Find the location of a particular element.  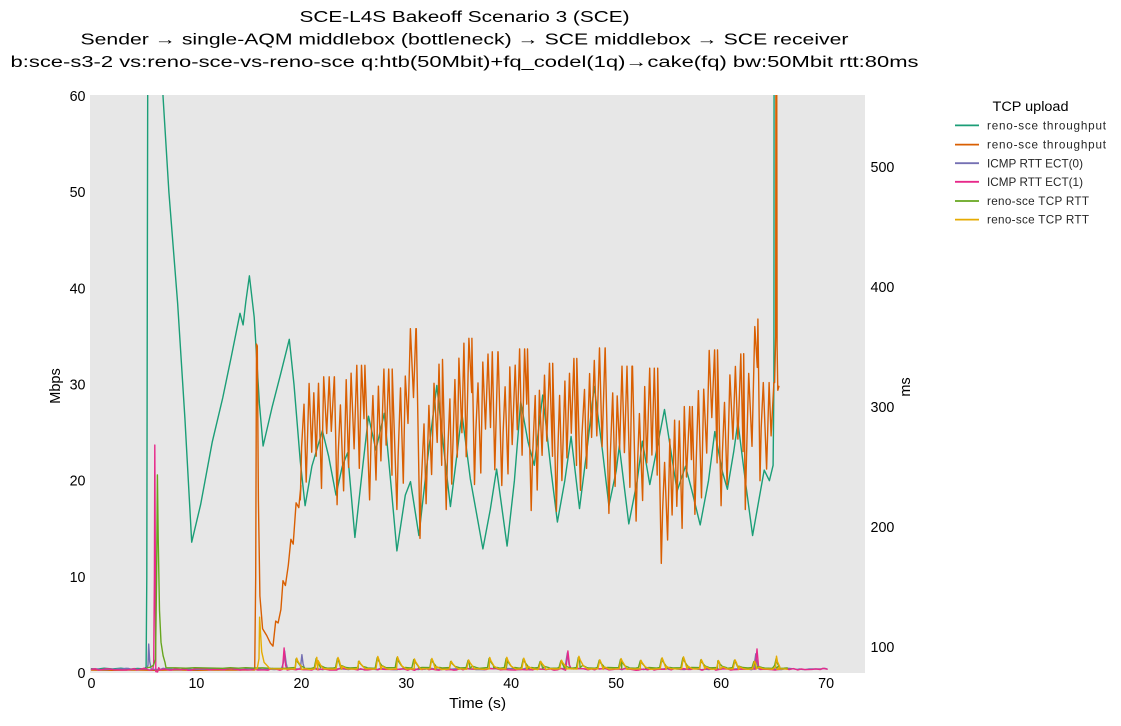

svg-text: Mbps is located at coordinates (56, 385).